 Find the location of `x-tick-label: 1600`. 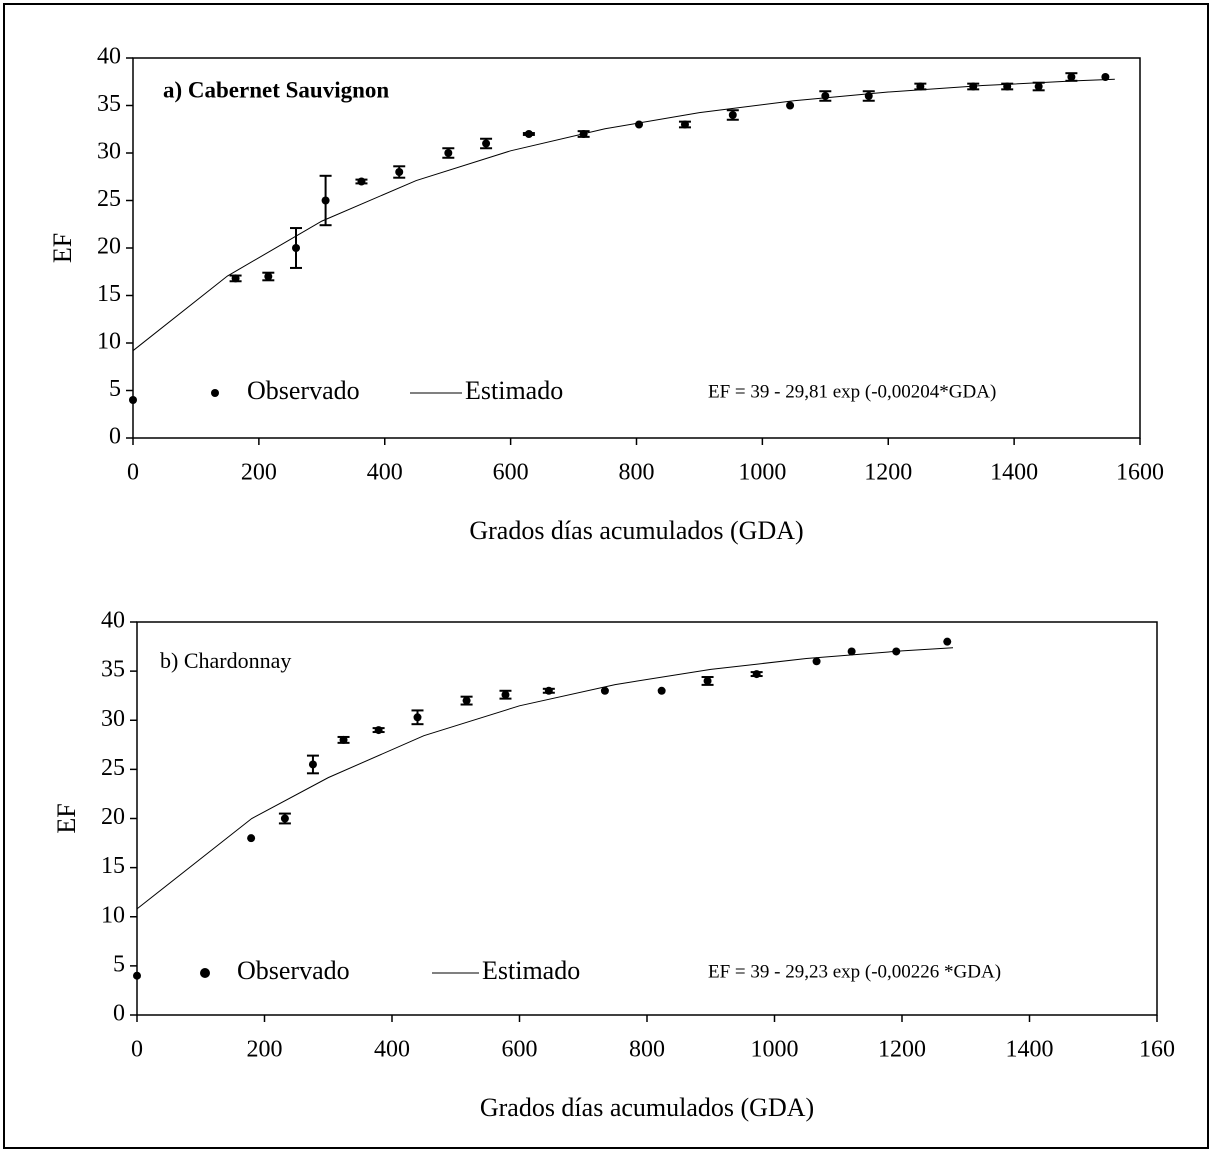

x-tick-label: 1600 is located at coordinates (1140, 473).